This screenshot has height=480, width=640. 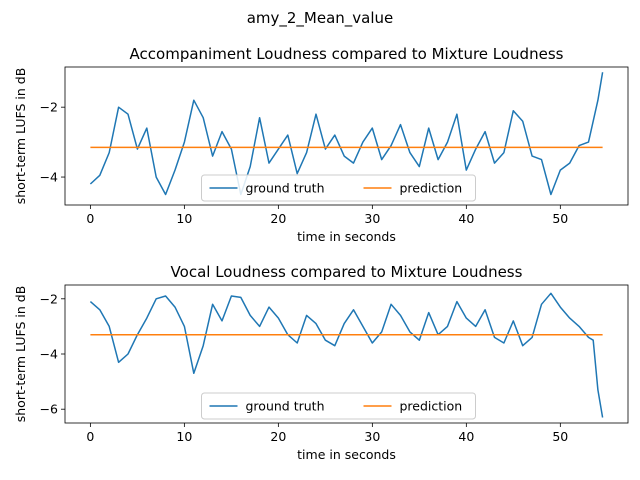 What do you see at coordinates (49, 409) in the screenshot?
I see `y-tick-label: −6` at bounding box center [49, 409].